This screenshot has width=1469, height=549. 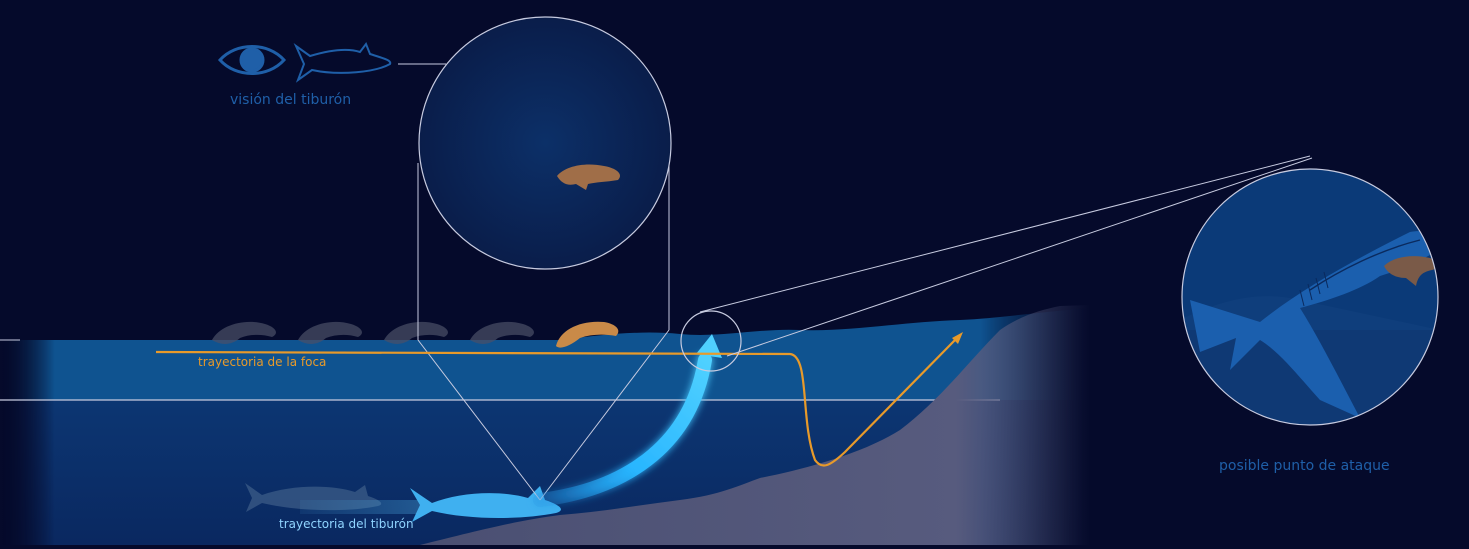 I want to click on shark-vision-label: visión del tiburón, so click(x=291, y=100).